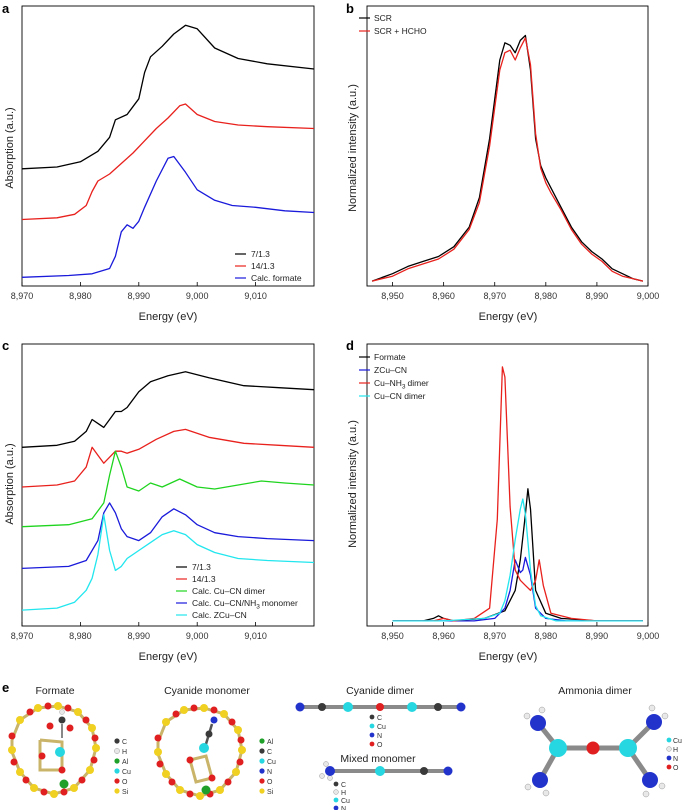  What do you see at coordinates (125, 792) in the screenshot?
I see `legend-text: Si` at bounding box center [125, 792].